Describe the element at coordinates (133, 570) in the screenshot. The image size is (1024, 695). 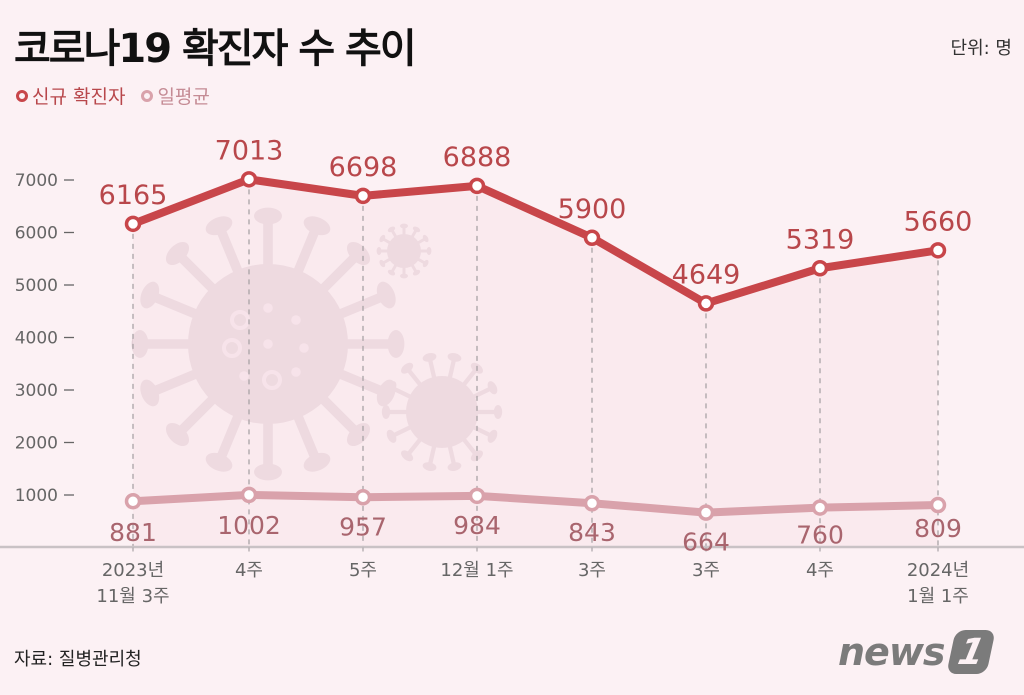
I see `x-tick-label: 2023년` at that location.